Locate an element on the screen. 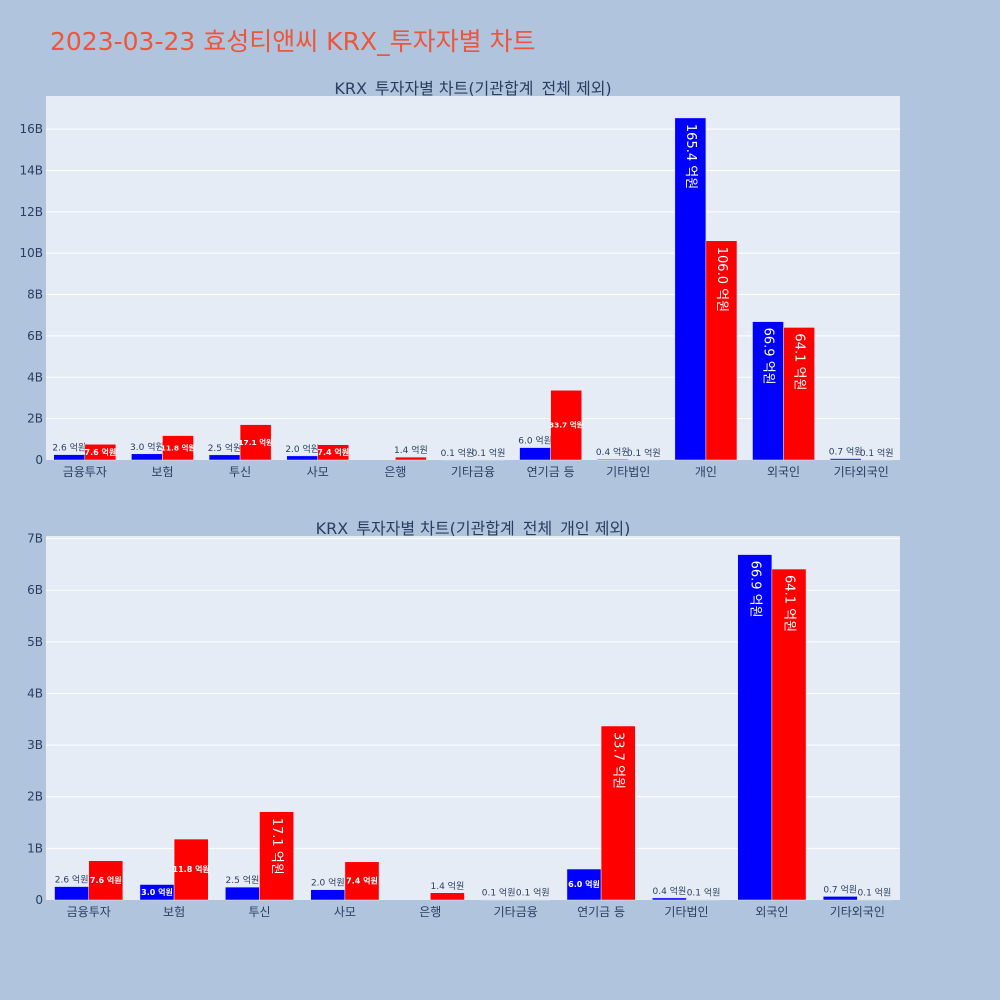 The width and height of the screenshot is (1000, 1000). y-tick-label: 7B is located at coordinates (35, 539).